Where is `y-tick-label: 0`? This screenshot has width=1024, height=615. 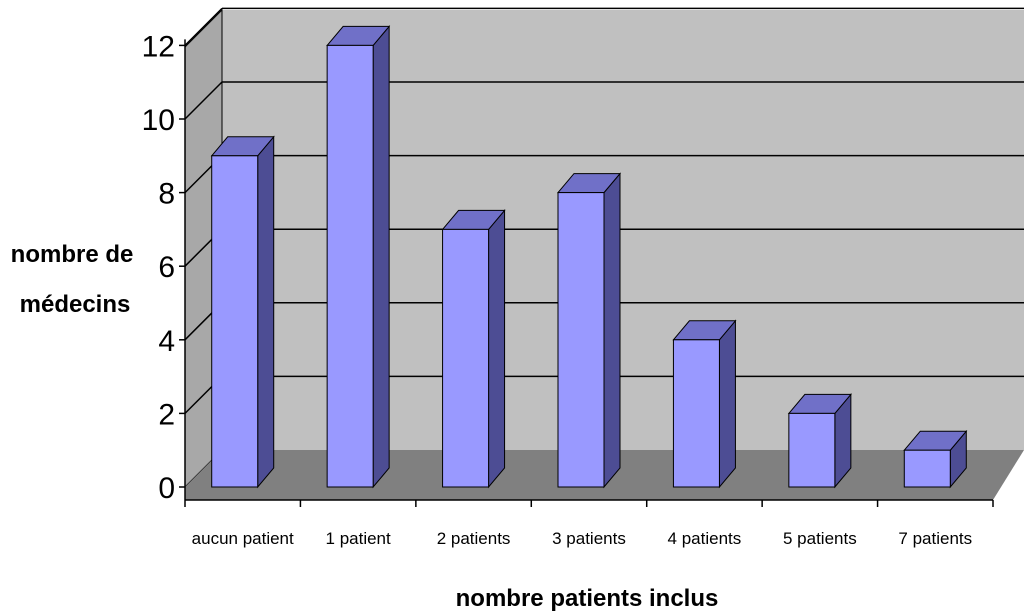
y-tick-label: 0 is located at coordinates (166, 488).